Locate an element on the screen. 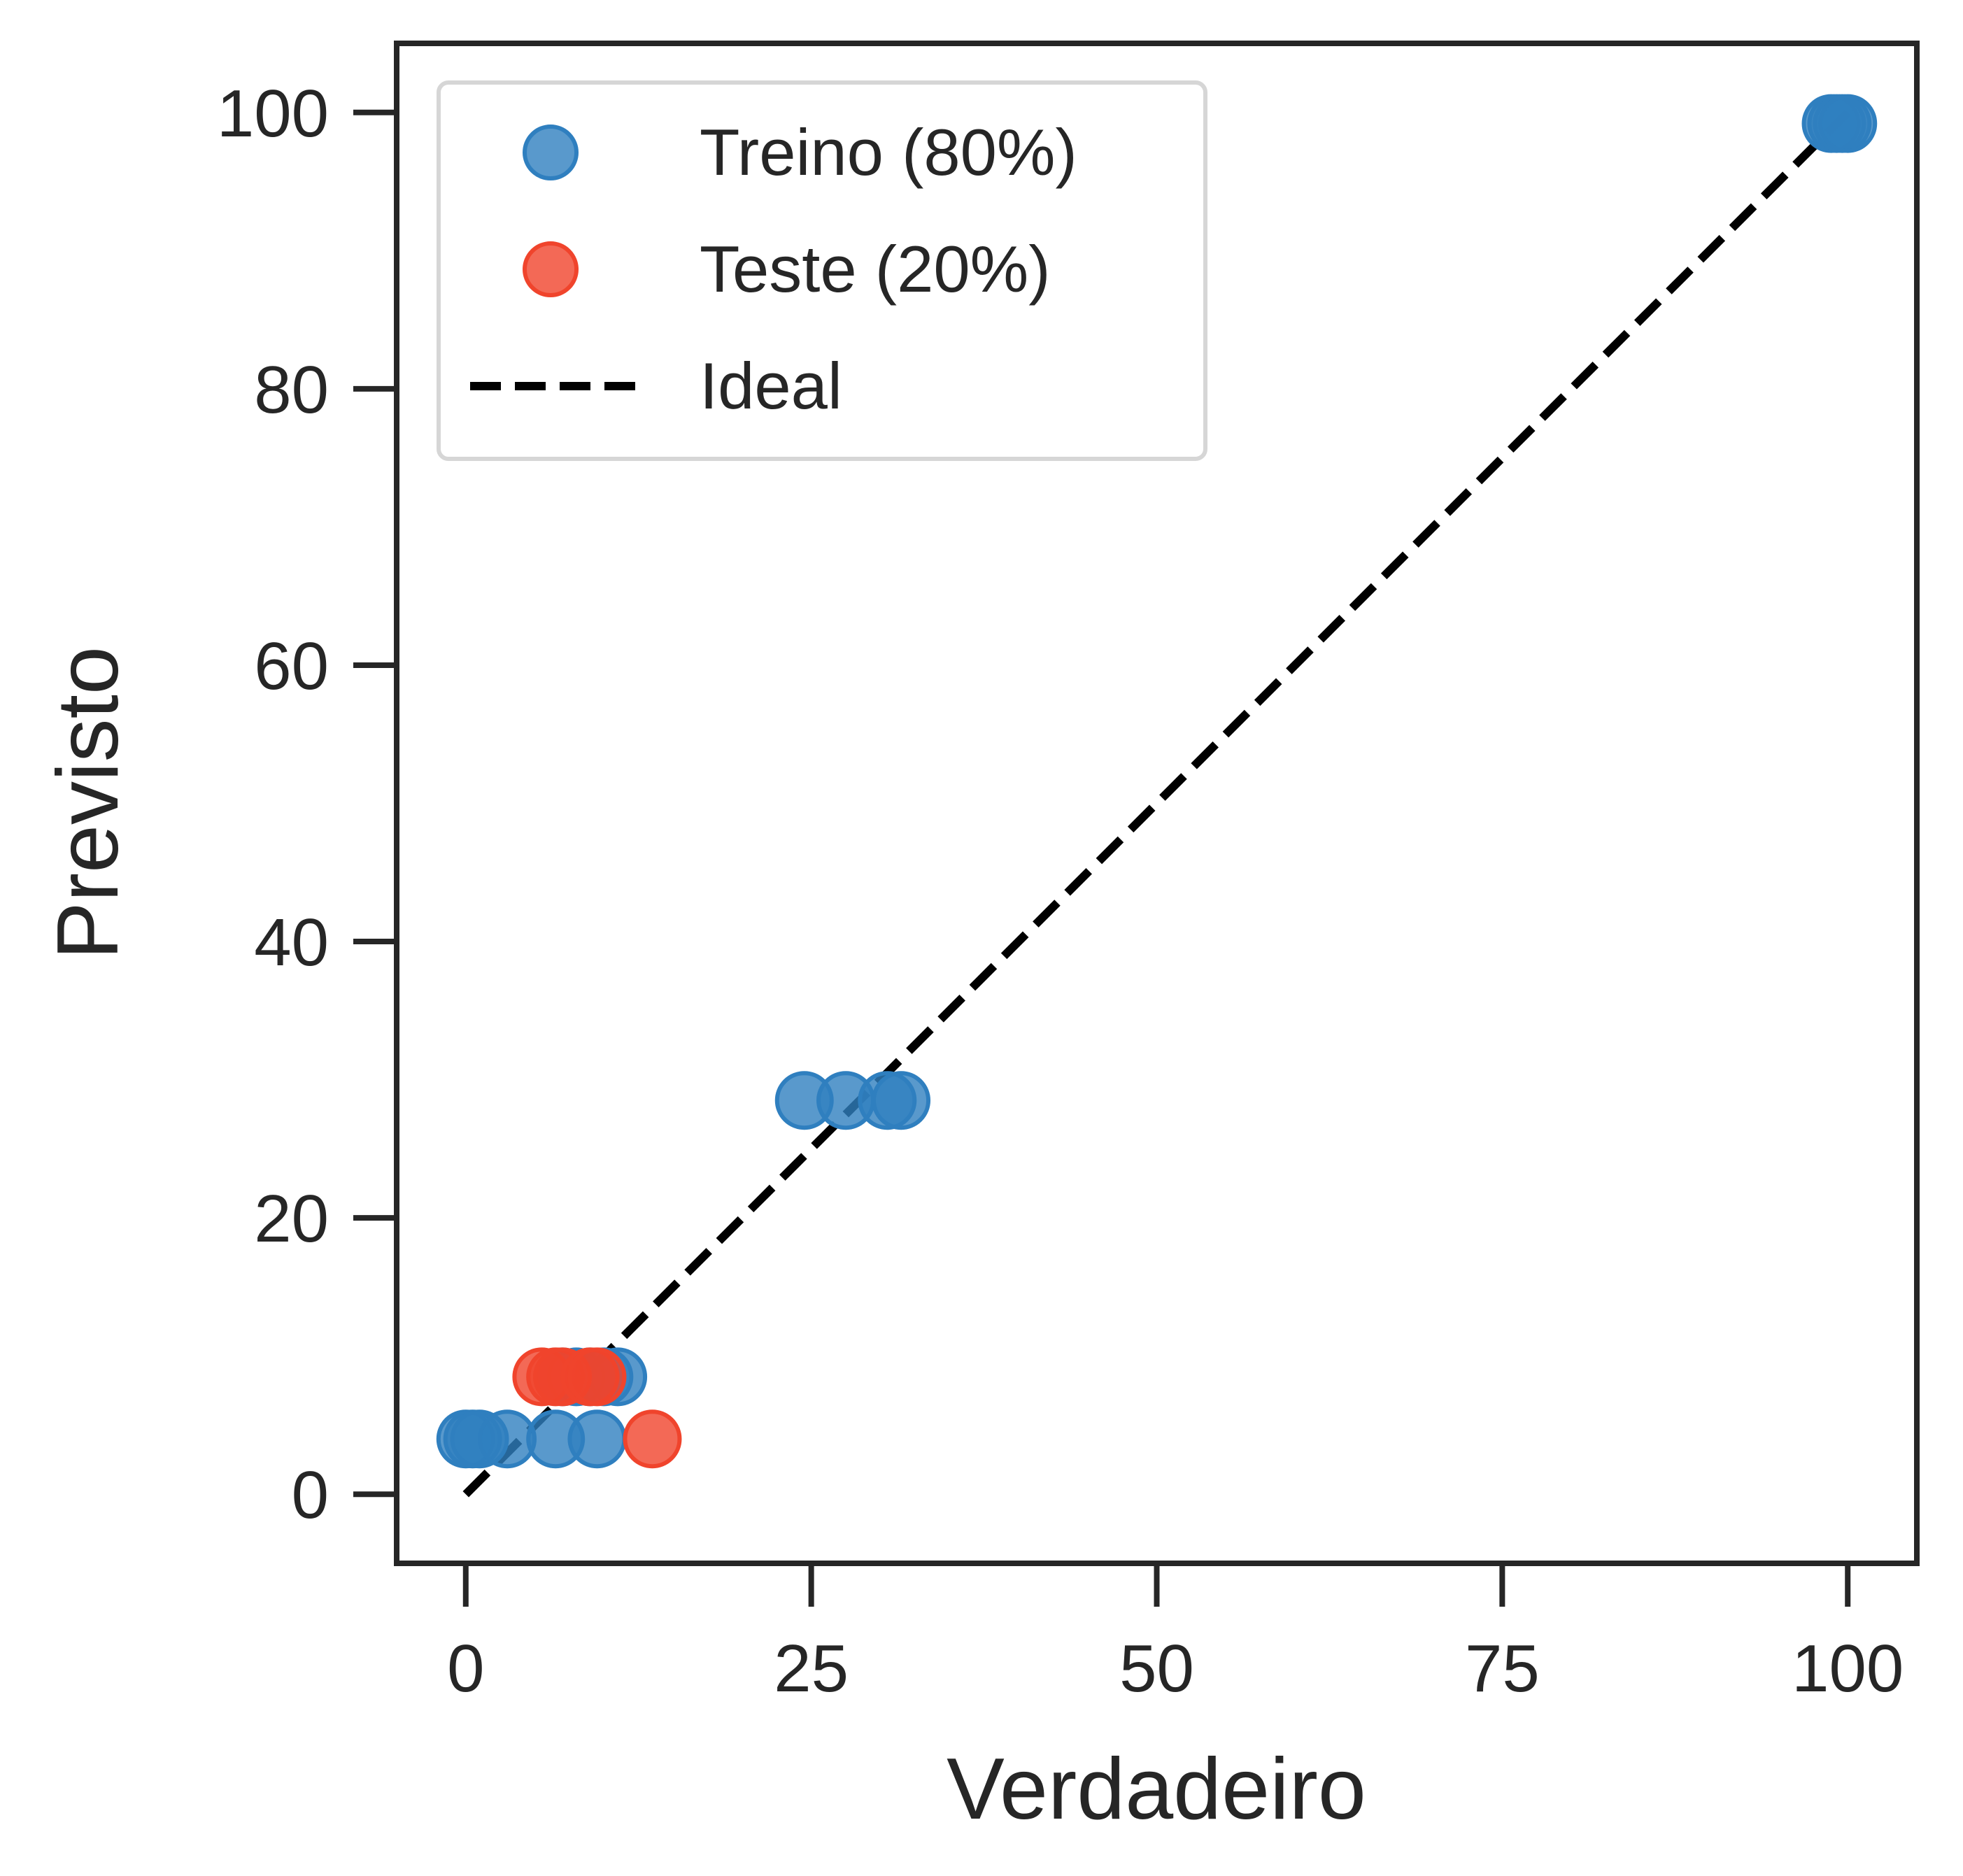  x-tick-label: 25 is located at coordinates (811, 1668).